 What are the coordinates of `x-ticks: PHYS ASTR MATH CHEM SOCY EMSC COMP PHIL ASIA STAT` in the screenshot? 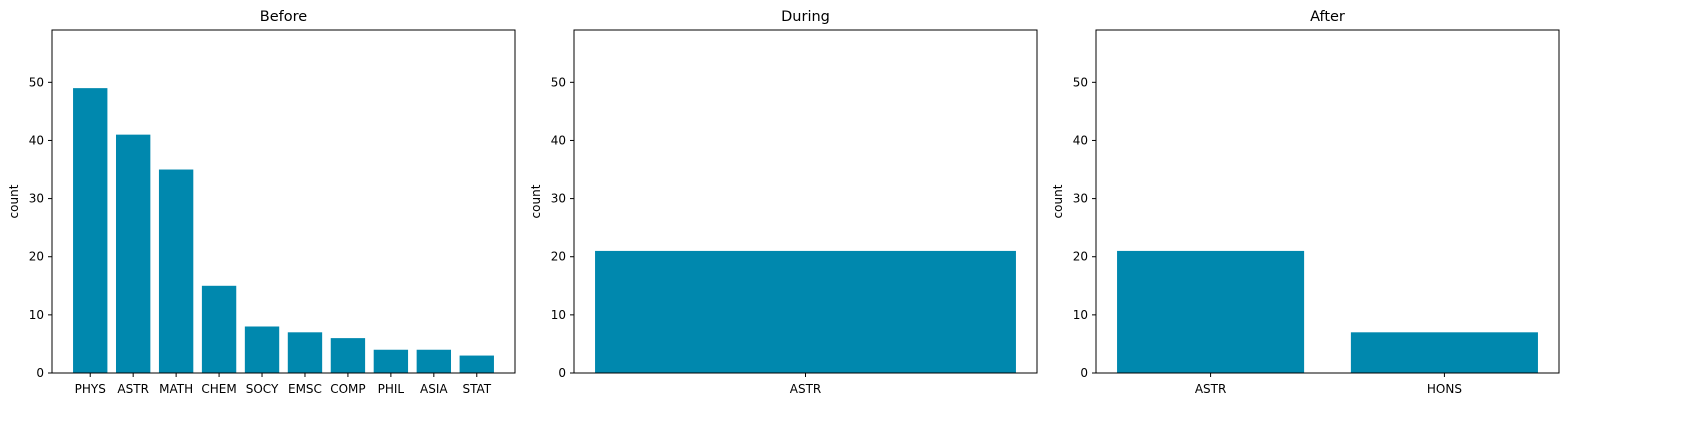 It's located at (283, 384).